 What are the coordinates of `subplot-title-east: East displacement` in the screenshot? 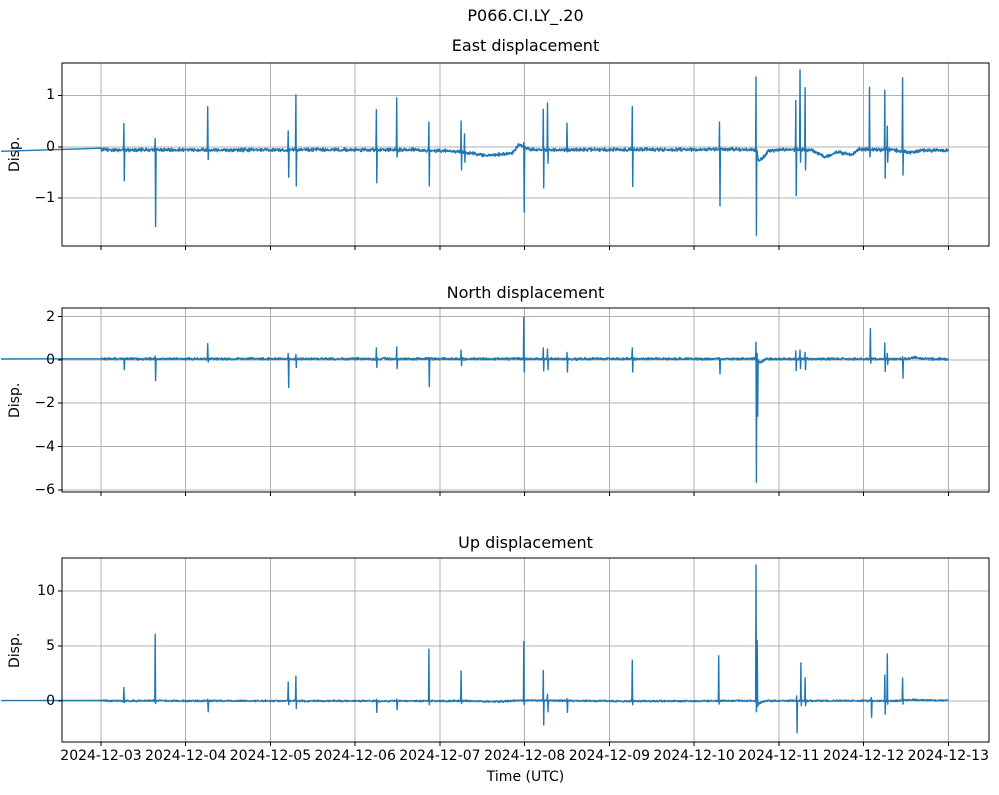 It's located at (525, 45).